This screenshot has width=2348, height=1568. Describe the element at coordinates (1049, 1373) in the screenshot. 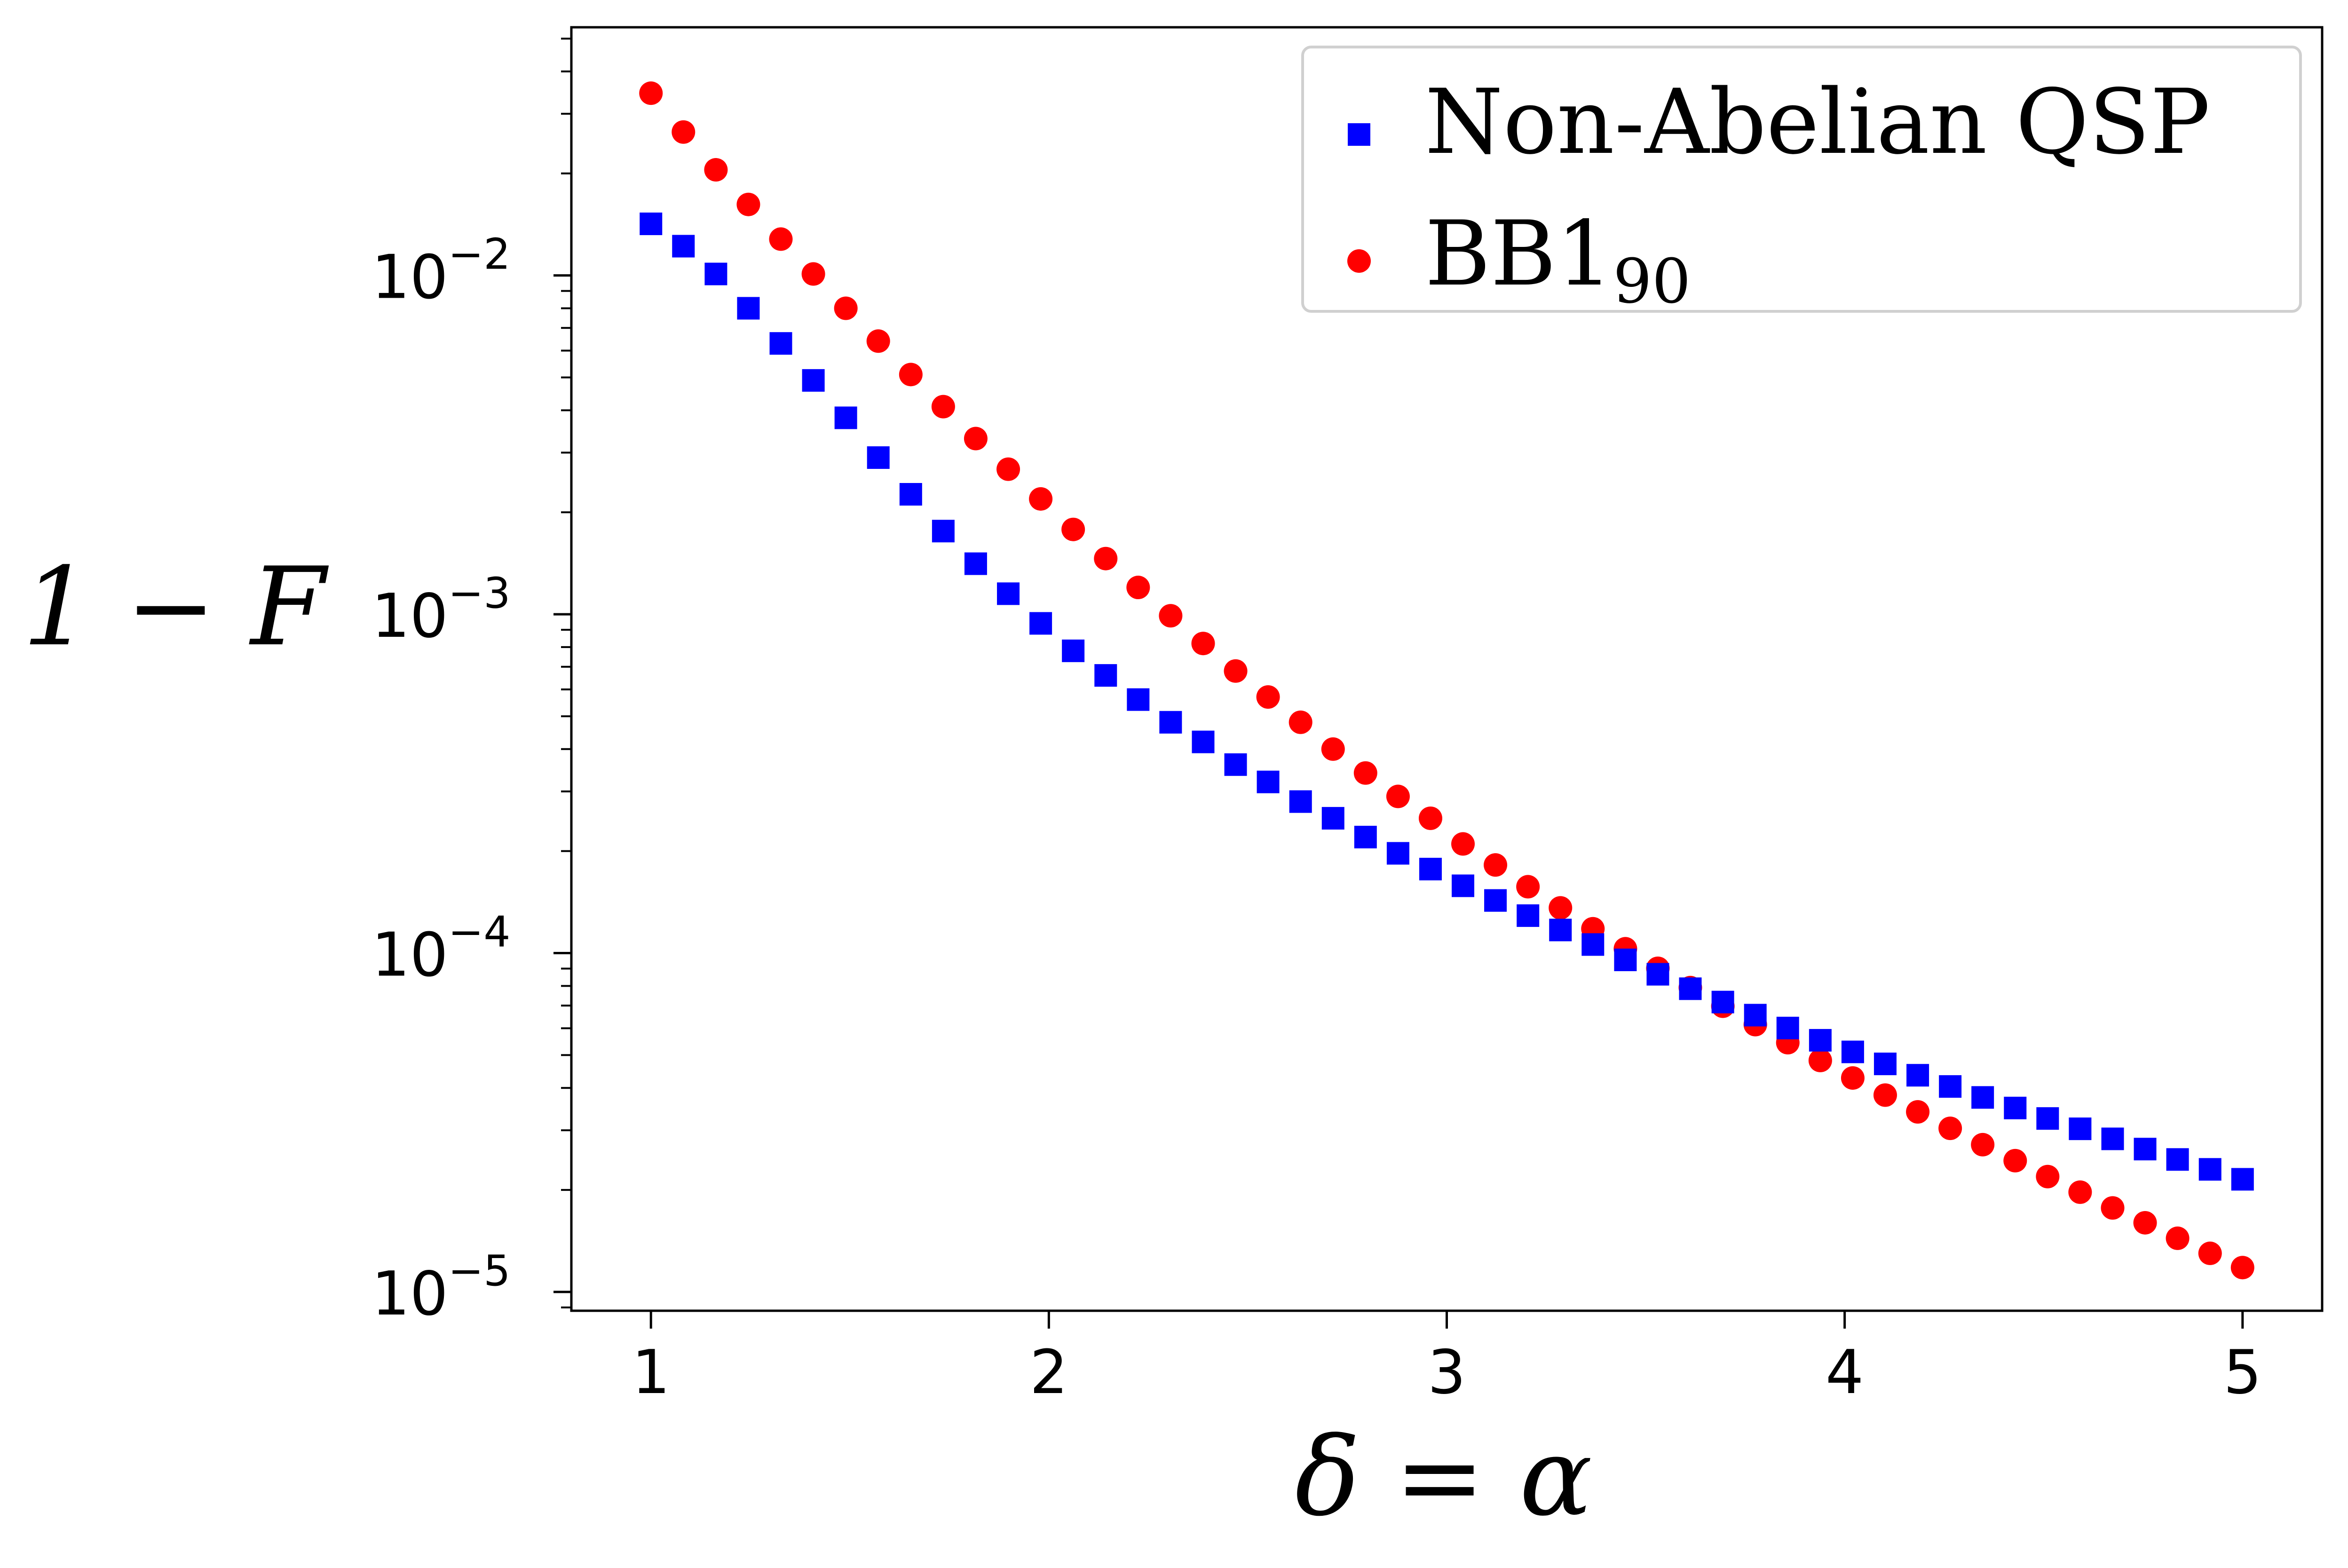

I see `x-tick-label: 2` at that location.